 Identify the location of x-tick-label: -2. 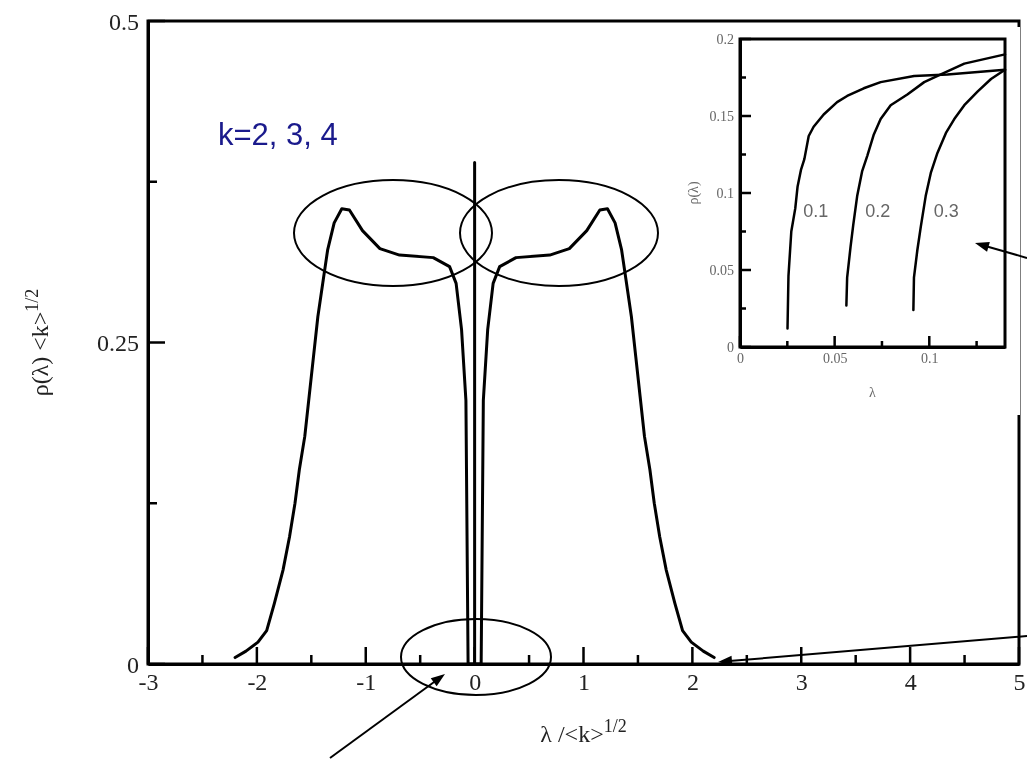
(257, 682).